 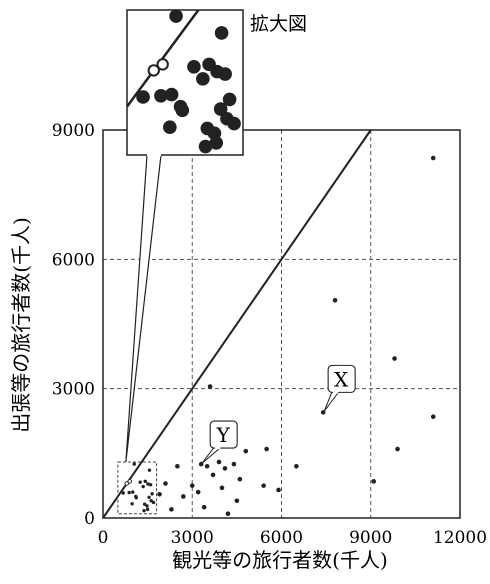 I want to click on x-tick-label: 6000, so click(x=281, y=538).